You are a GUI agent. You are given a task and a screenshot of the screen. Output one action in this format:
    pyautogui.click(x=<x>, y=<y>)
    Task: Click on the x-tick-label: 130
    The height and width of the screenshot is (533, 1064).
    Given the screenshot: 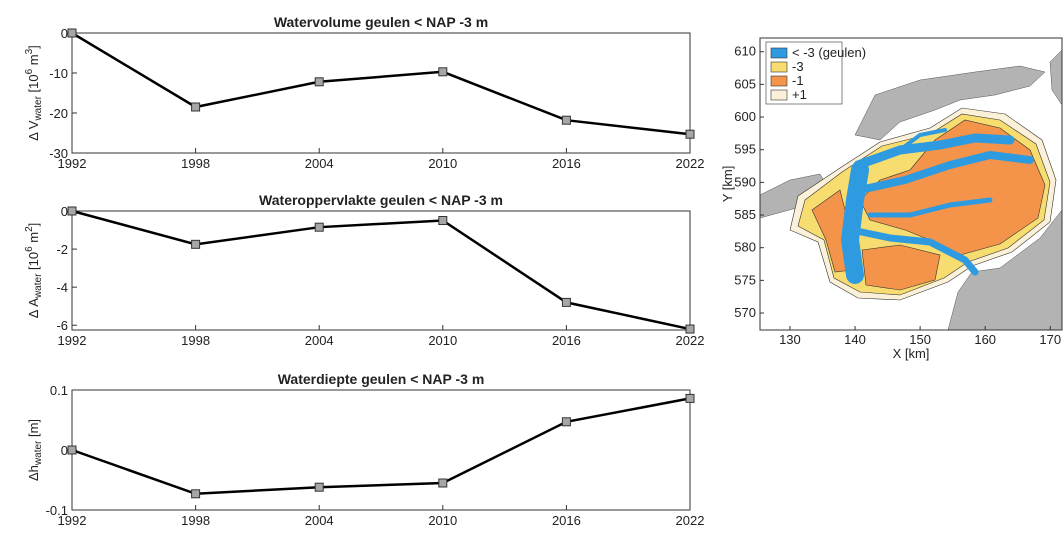 What is the action you would take?
    pyautogui.click(x=790, y=339)
    